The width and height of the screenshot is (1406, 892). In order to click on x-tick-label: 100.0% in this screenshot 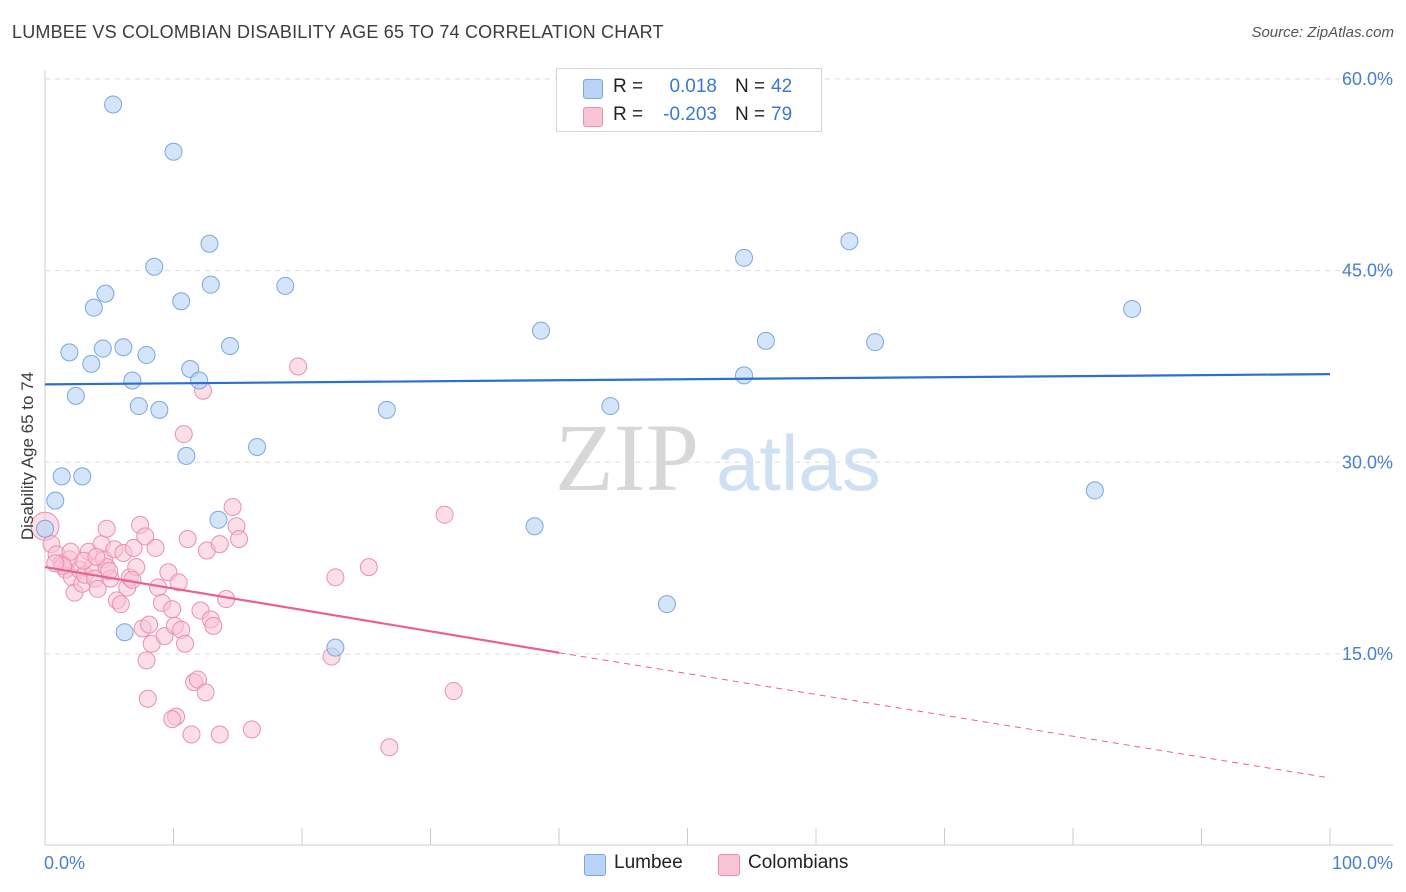, I will do `click(1362, 863)`.